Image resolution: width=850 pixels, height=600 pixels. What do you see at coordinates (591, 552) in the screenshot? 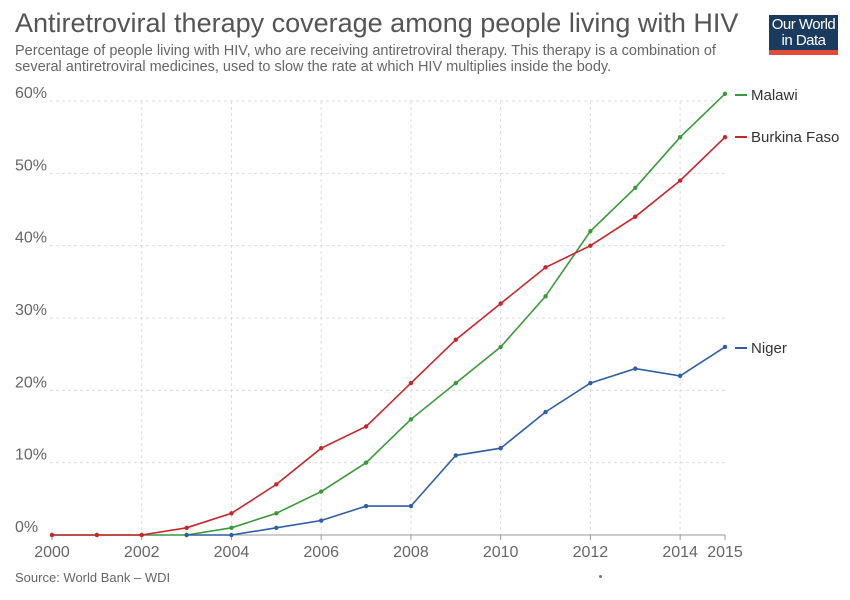
I see `x-tick-label: 2012` at bounding box center [591, 552].